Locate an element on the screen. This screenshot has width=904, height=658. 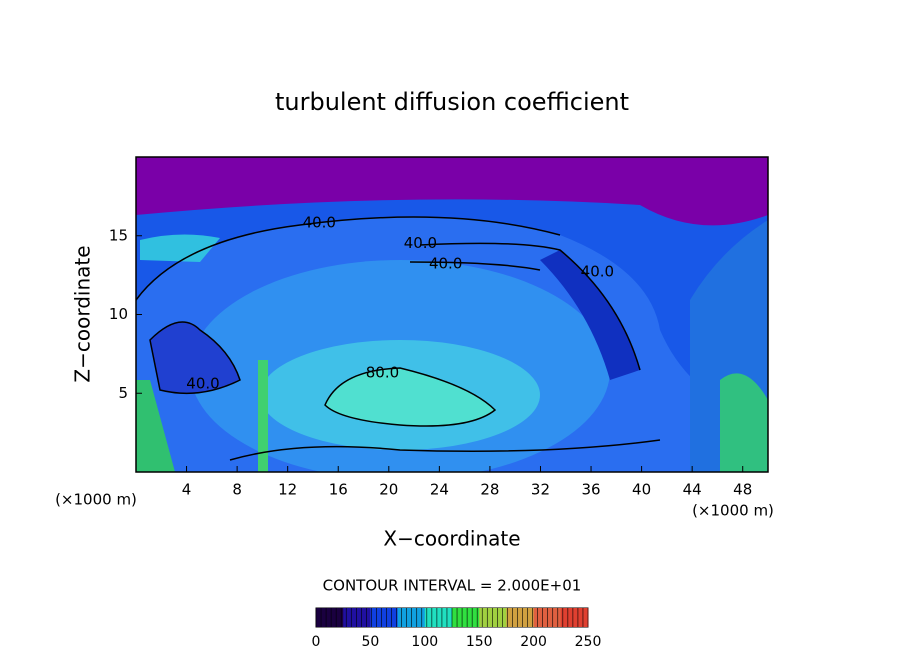
x-axis-label: X−coordinate is located at coordinates (451, 539).